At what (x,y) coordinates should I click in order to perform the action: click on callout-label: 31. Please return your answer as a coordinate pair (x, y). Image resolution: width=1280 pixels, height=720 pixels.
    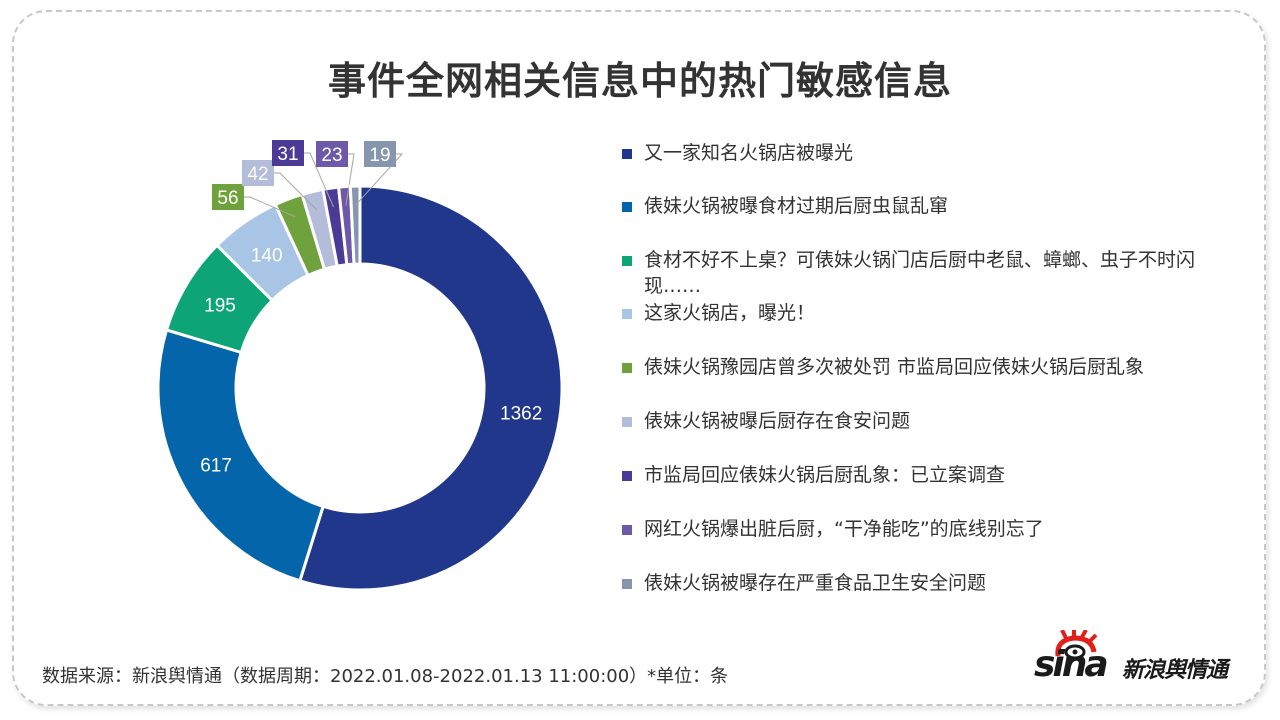
    Looking at the image, I should click on (287, 154).